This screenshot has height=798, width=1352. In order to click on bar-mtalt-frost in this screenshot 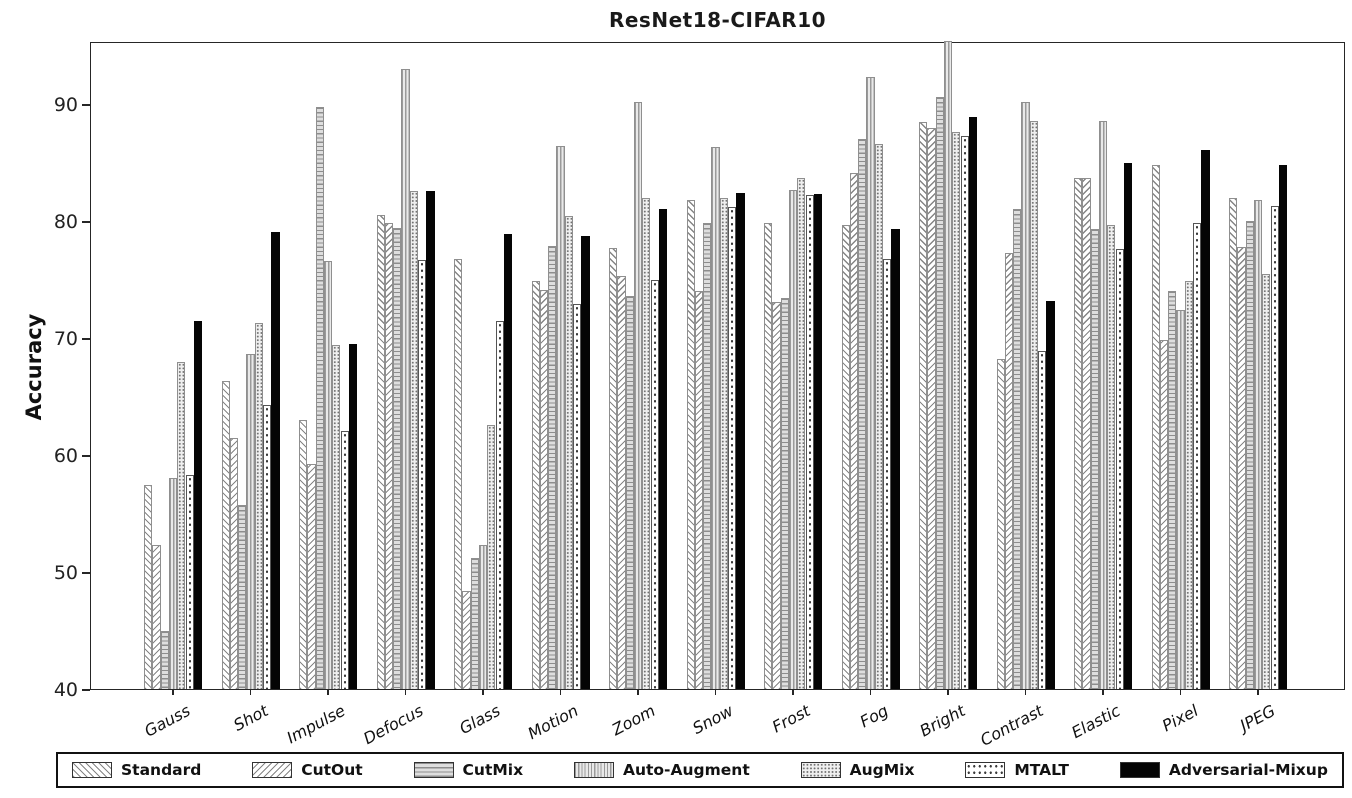, I will do `click(809, 442)`.